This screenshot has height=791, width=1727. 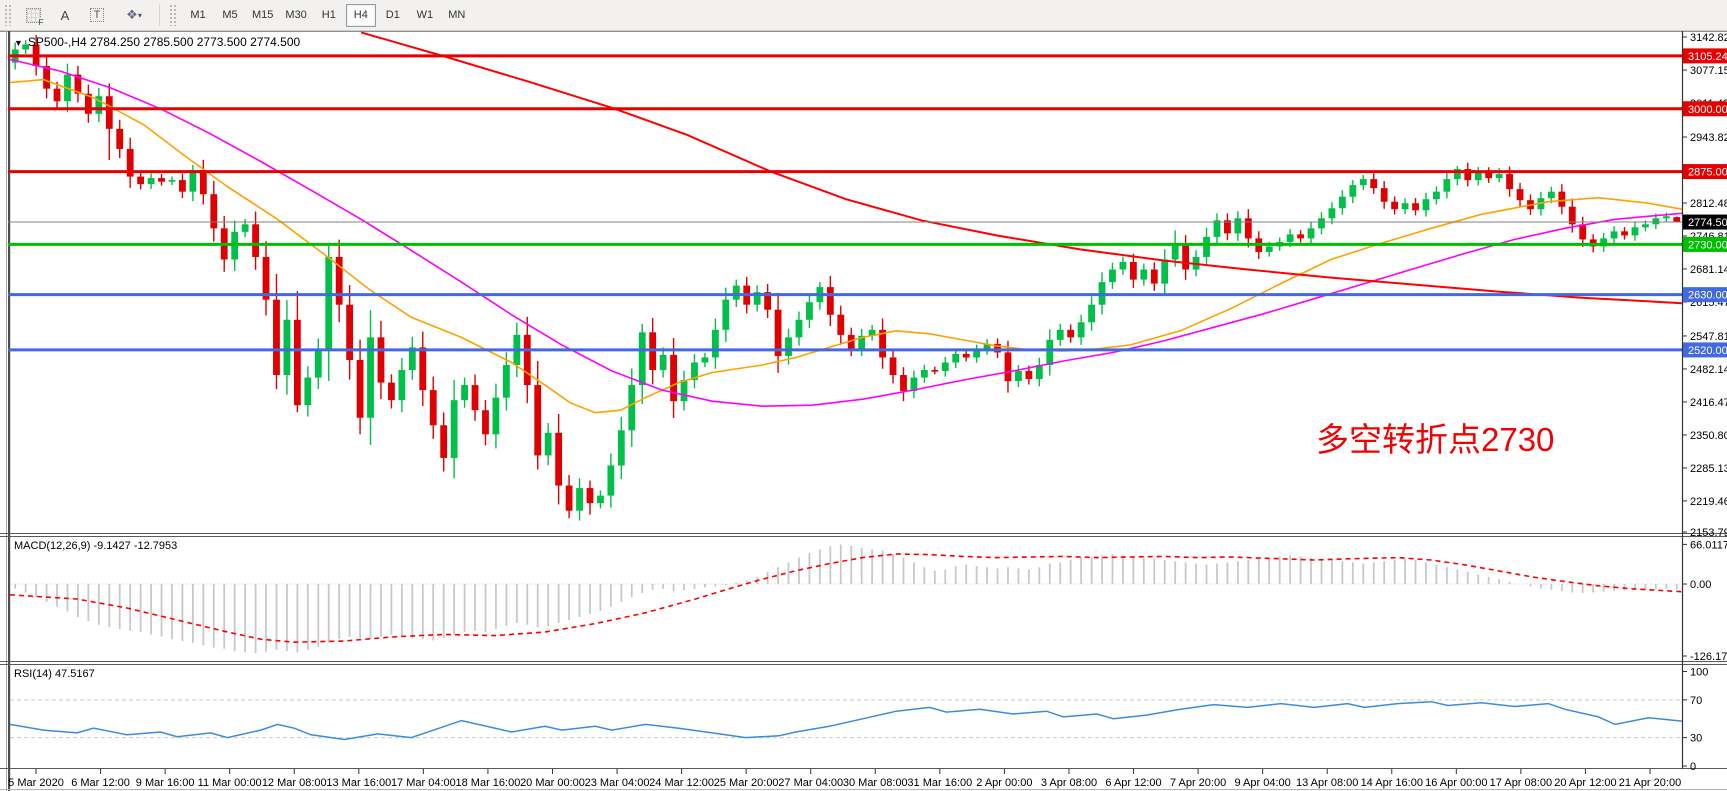 I want to click on rsi-panel: 100 70 30 0, so click(x=858, y=720).